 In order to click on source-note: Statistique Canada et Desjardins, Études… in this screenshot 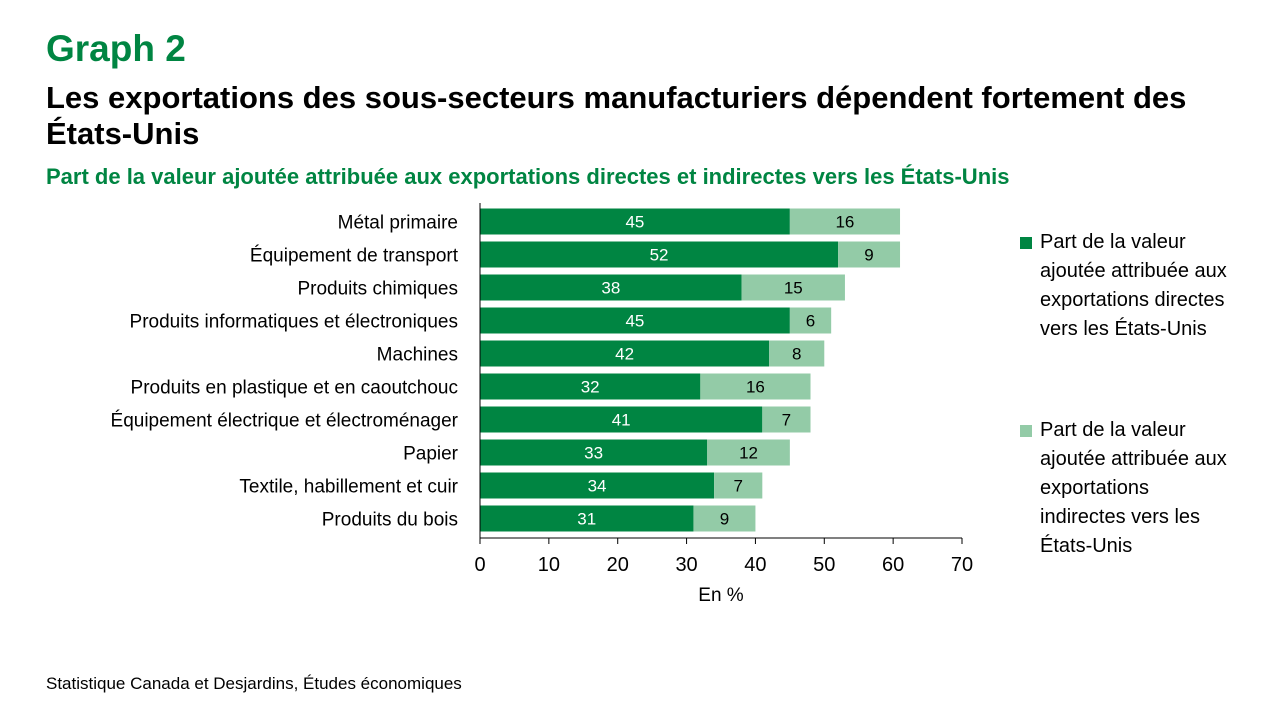, I will do `click(254, 683)`.